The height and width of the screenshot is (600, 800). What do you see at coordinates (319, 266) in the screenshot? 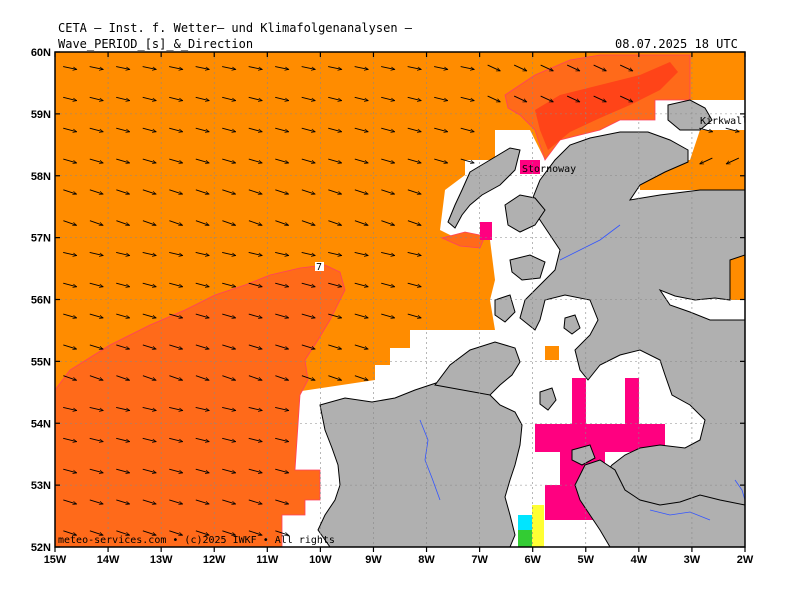
I see `contour-label-bg` at bounding box center [319, 266].